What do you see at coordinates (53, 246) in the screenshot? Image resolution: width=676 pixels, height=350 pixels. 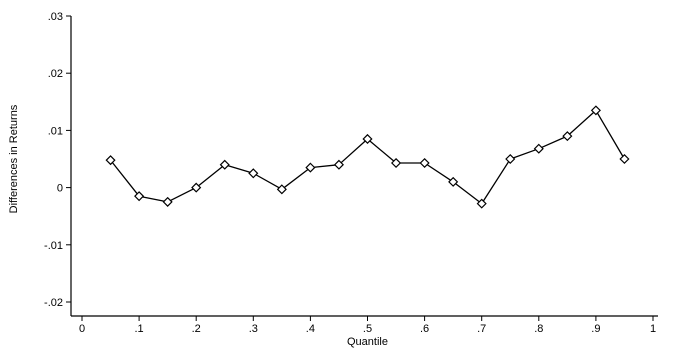 I see `y-tick-label: -.01` at bounding box center [53, 246].